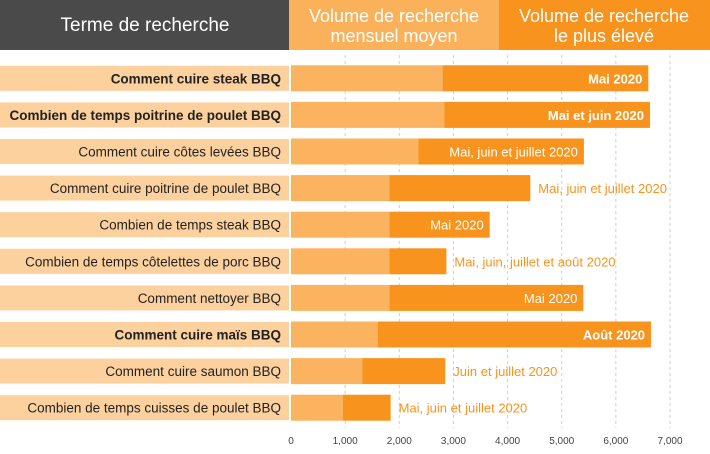 The height and width of the screenshot is (454, 710). What do you see at coordinates (291, 441) in the screenshot?
I see `x-tick-label: 0` at bounding box center [291, 441].